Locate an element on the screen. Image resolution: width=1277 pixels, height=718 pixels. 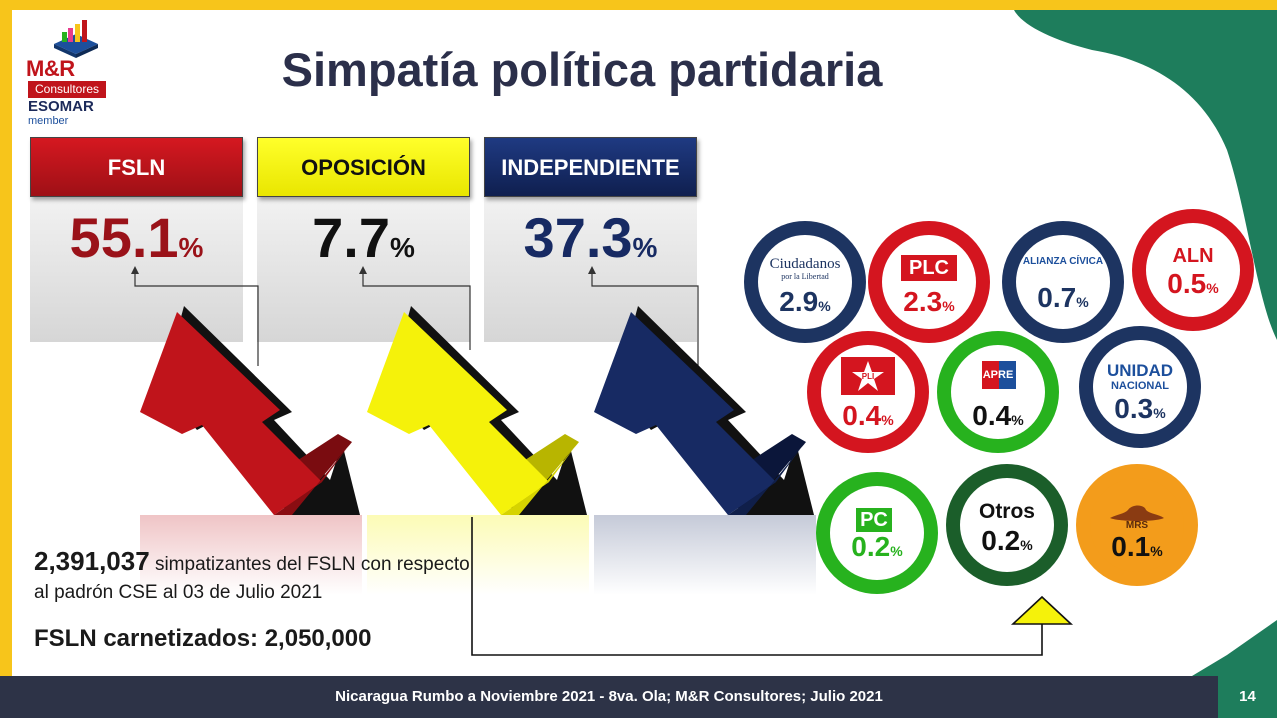
party-name-plc: PLC is located at coordinates (929, 268).